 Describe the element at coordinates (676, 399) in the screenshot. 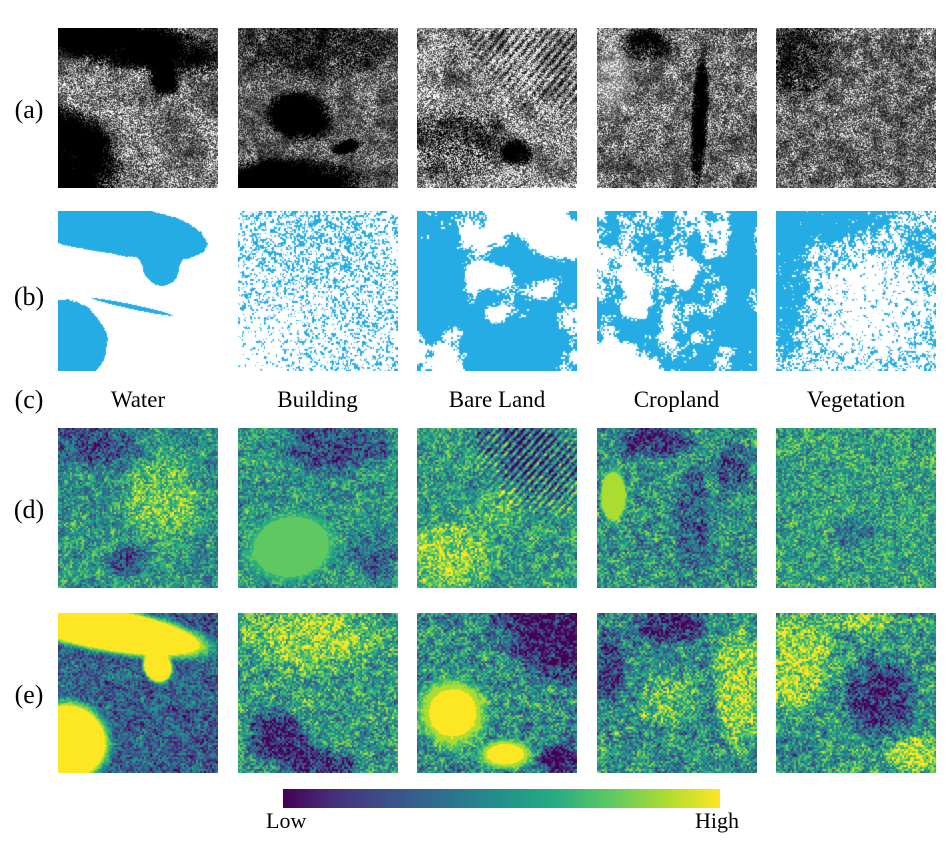

I see `class-label-cropland: Cropland` at that location.